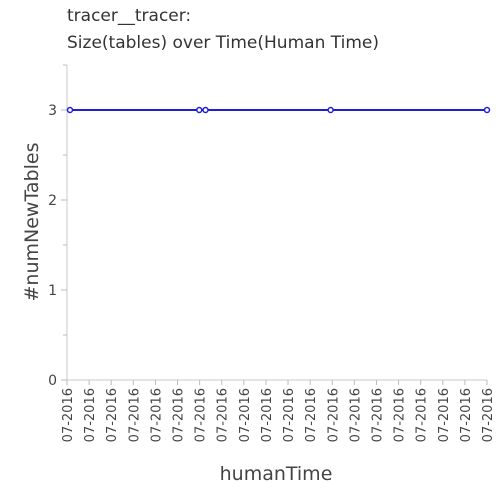 The height and width of the screenshot is (500, 500). I want to click on x-axis-label: humanTime, so click(276, 474).